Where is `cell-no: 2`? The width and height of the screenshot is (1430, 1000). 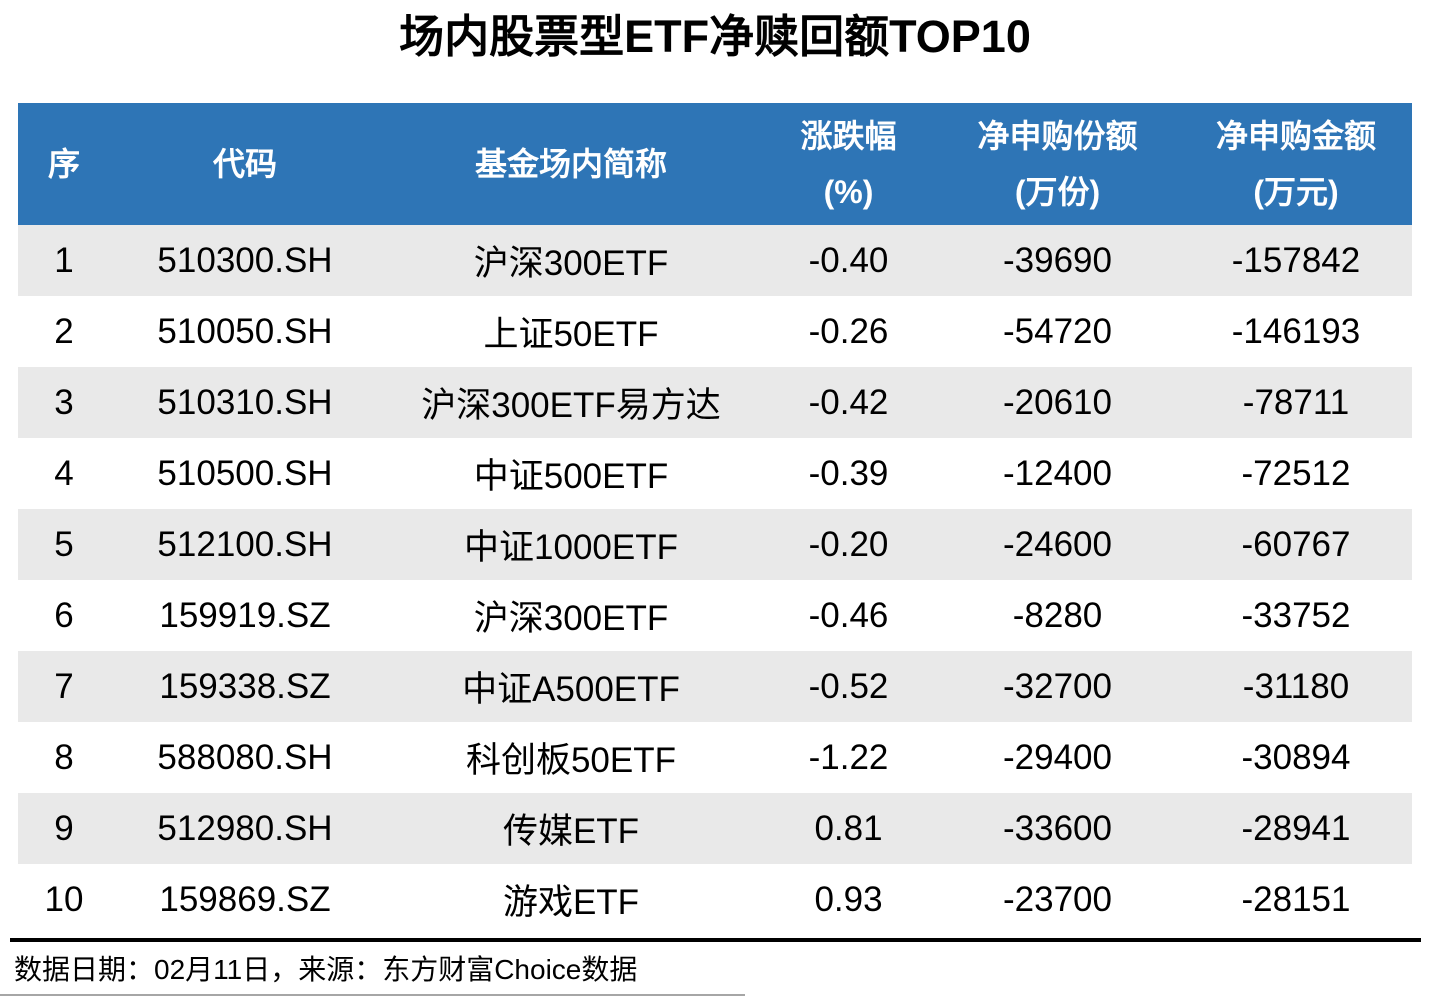 cell-no: 2 is located at coordinates (64, 331).